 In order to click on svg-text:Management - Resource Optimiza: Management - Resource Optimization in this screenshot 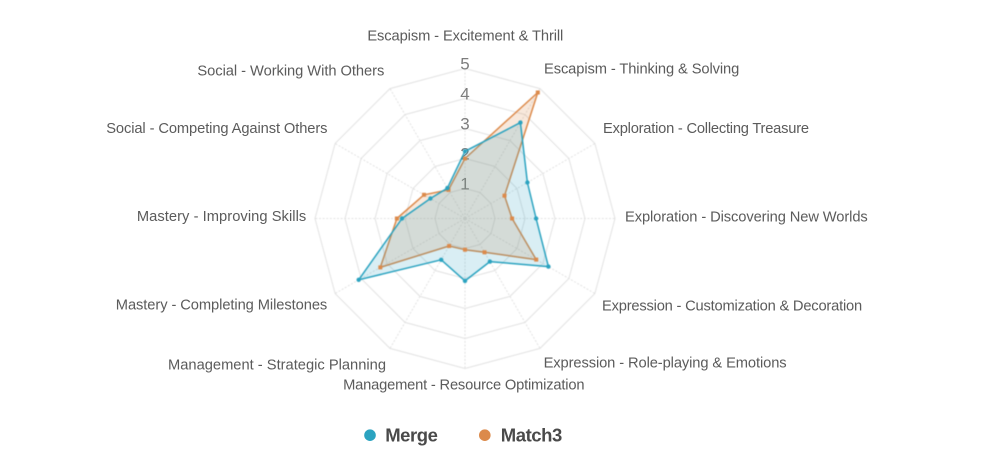, I will do `click(463, 385)`.